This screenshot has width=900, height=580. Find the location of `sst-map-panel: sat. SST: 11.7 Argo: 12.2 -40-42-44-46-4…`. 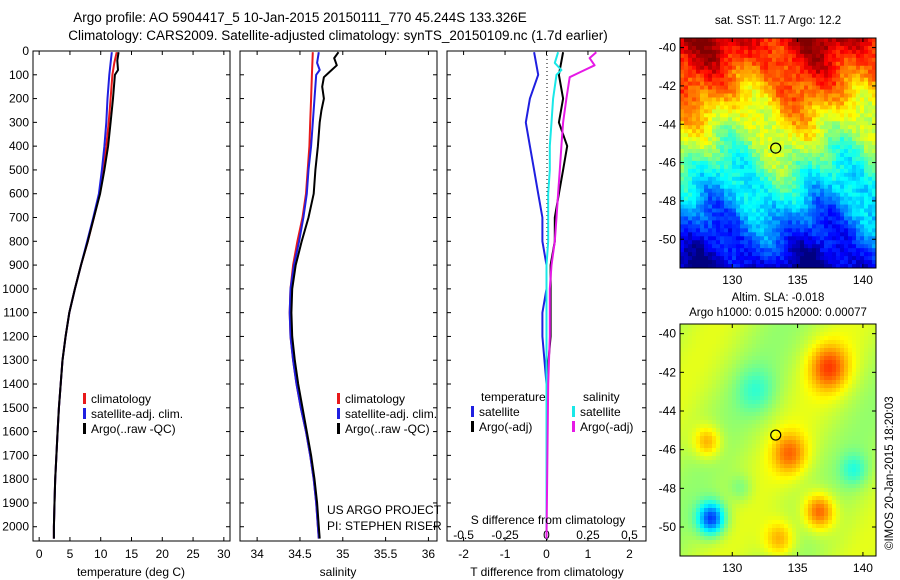

sst-map-panel: sat. SST: 11.7 Argo: 12.2 -40-42-44-46-4… is located at coordinates (768, 151).